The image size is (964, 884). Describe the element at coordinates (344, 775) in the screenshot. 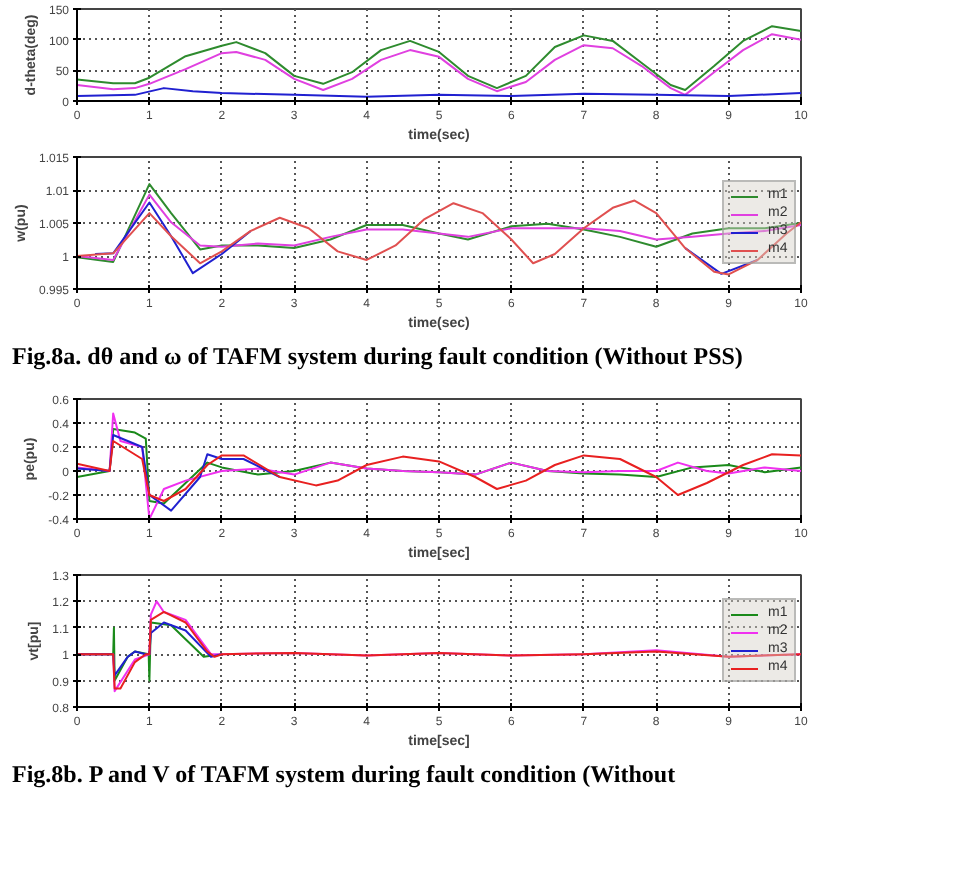

I see `caption: Fig.8b. P and V of TAFM system during fault condition (Without` at that location.